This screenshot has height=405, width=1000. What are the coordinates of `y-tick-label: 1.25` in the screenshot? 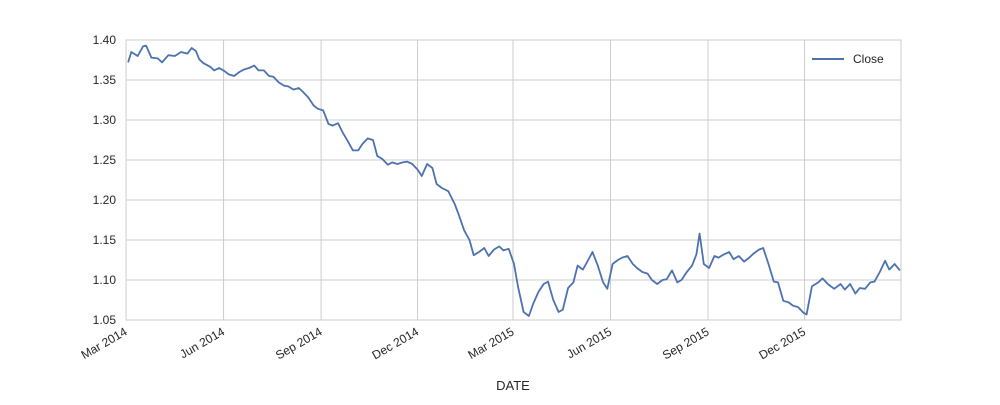 It's located at (105, 160).